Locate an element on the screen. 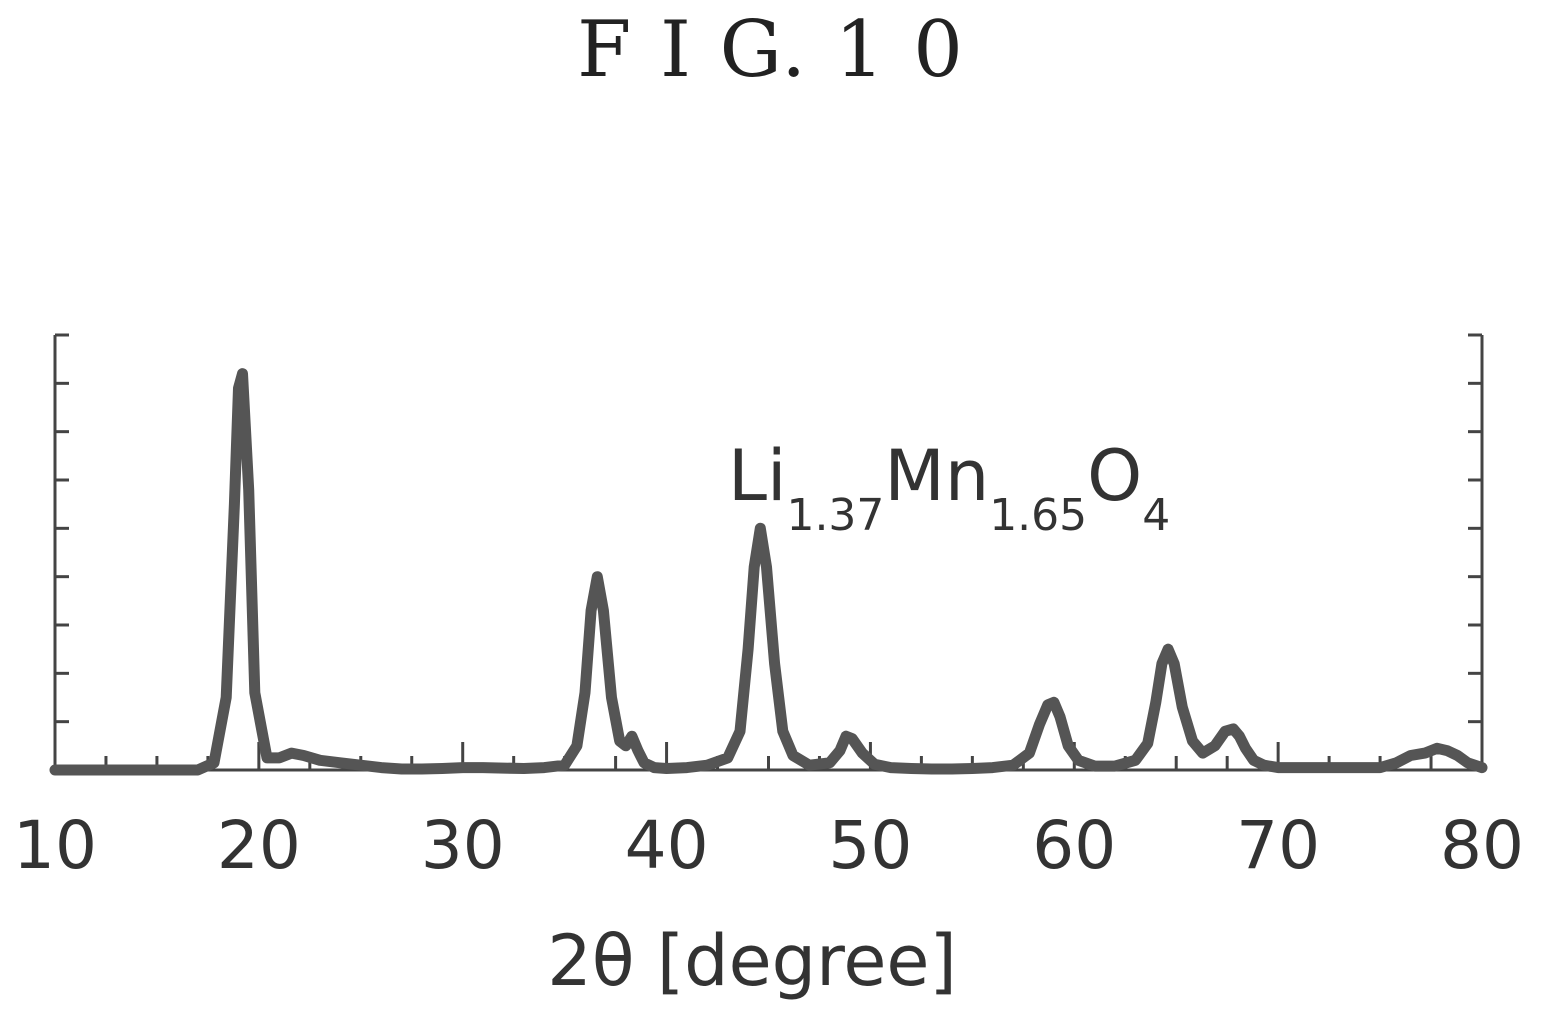  figure-title: F I G. 1 0 is located at coordinates (771, 50).